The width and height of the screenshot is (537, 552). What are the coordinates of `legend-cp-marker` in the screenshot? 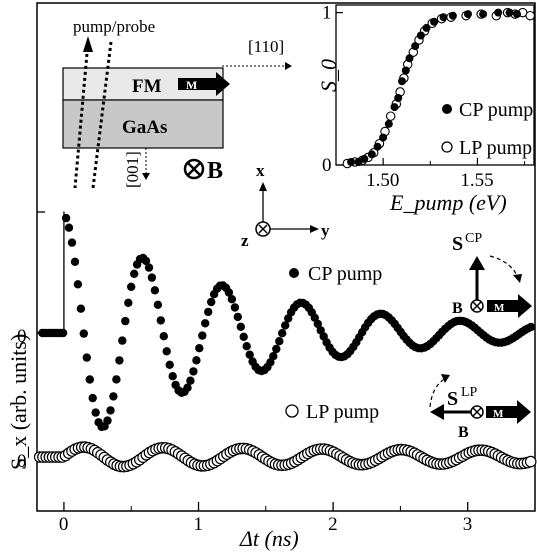 It's located at (294, 273).